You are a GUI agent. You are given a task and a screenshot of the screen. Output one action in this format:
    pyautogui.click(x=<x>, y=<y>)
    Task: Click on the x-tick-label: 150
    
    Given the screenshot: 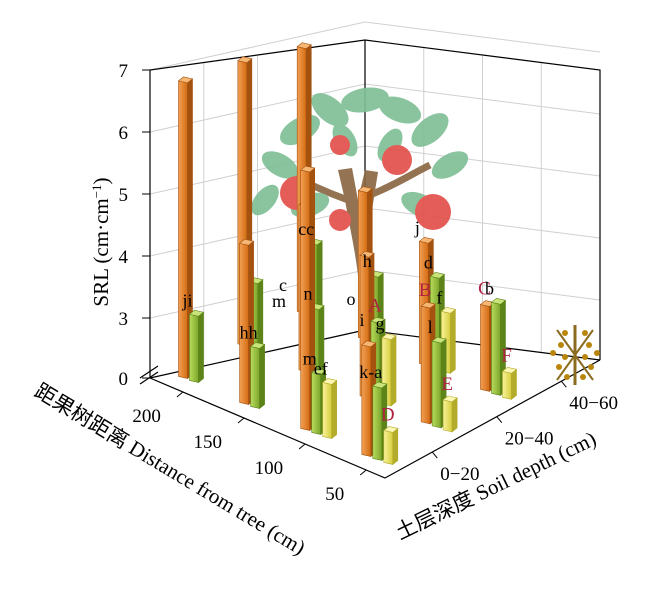 What is the action you would take?
    pyautogui.click(x=208, y=442)
    